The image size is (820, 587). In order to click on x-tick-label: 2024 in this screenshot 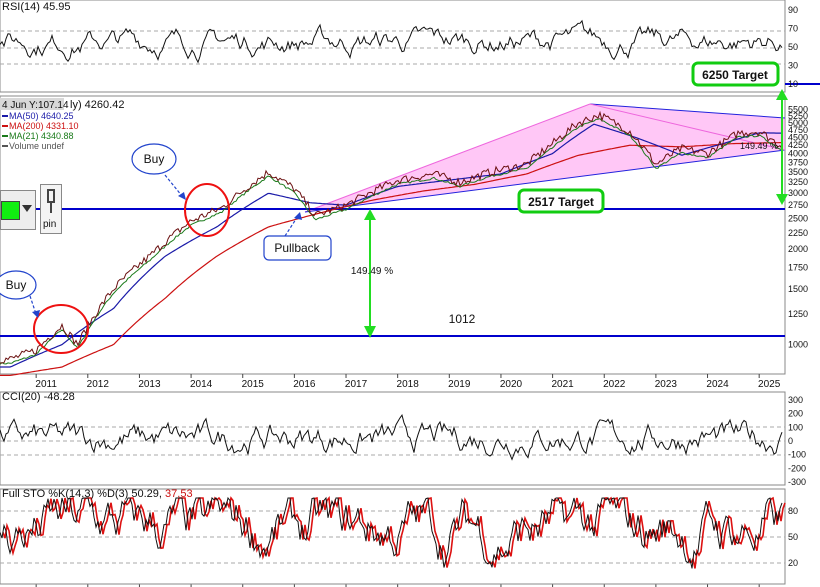, I will do `click(717, 384)`.